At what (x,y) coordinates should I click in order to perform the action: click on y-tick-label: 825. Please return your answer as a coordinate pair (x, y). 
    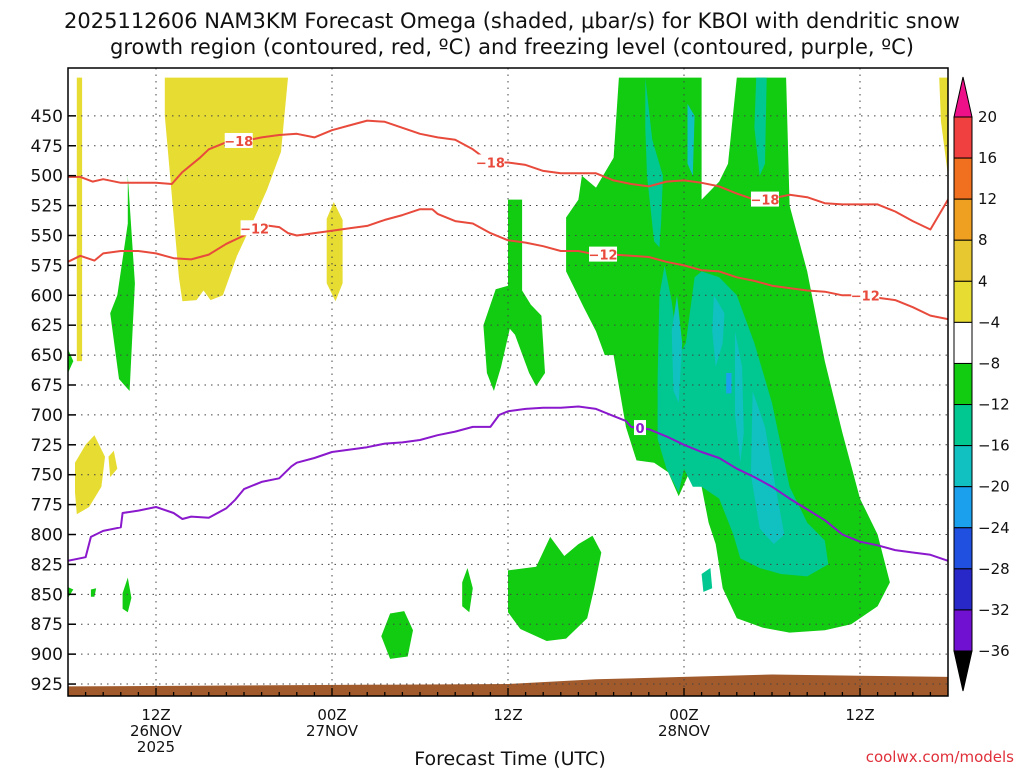
    Looking at the image, I should click on (47, 565).